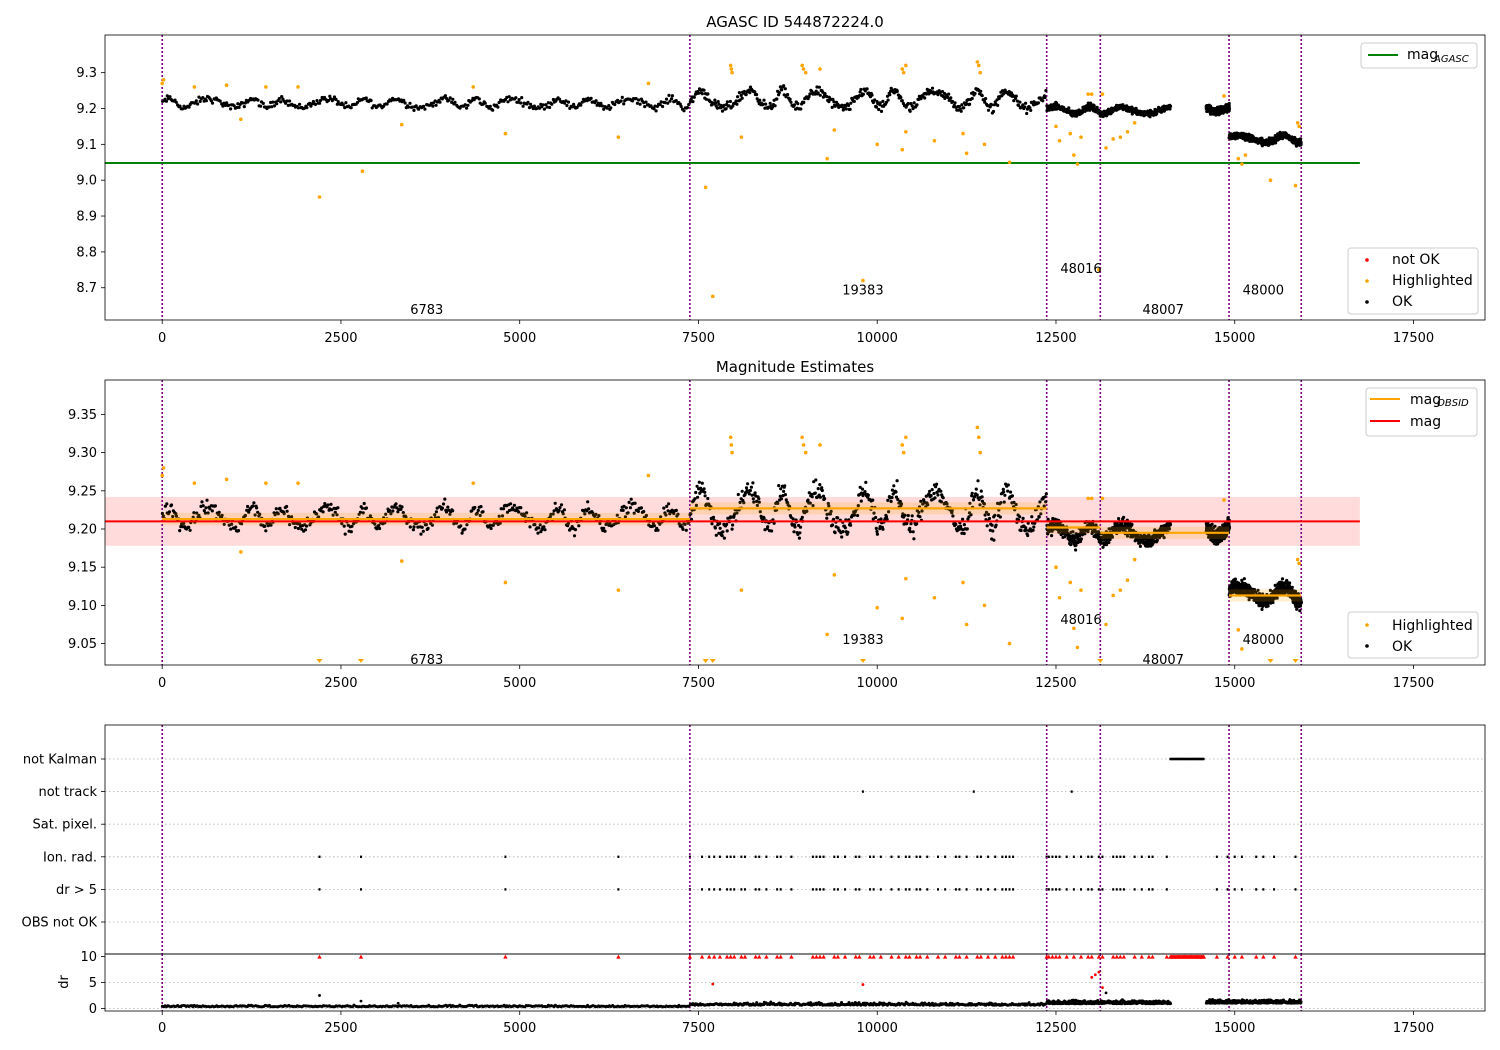  I want to click on y-tick-label: 9.35, so click(82, 415).